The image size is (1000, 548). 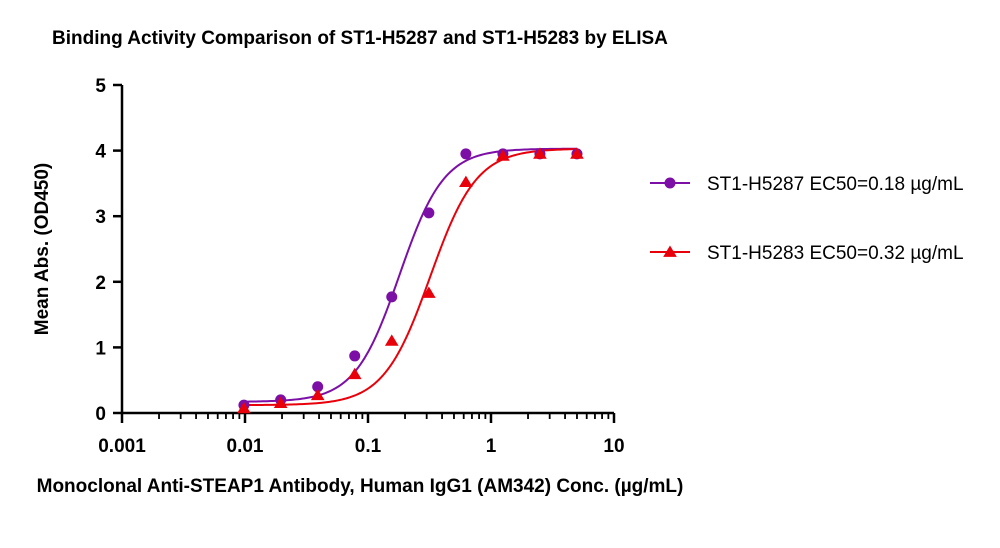 What do you see at coordinates (245, 446) in the screenshot?
I see `x-tick-label: 0.01` at bounding box center [245, 446].